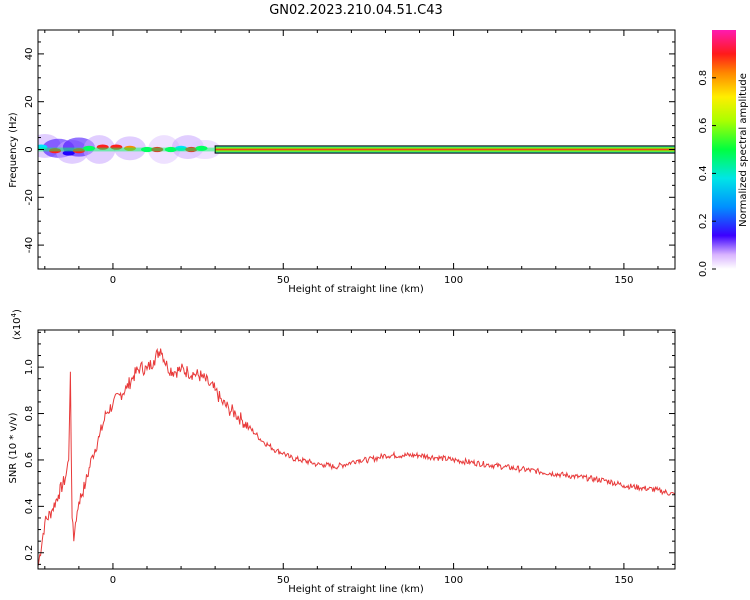 This screenshot has height=600, width=750. Describe the element at coordinates (14, 314) in the screenshot. I see `multiplier-exponent: 4` at that location.